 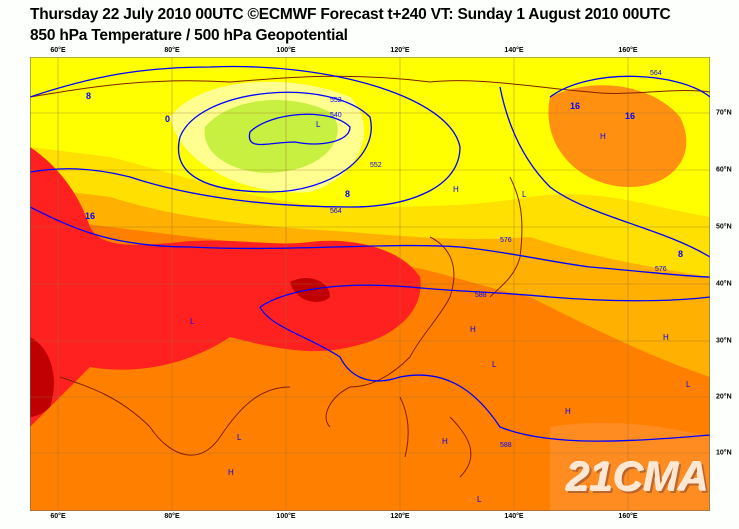 What do you see at coordinates (58, 516) in the screenshot?
I see `lon-label-bottom: 60°E` at bounding box center [58, 516].